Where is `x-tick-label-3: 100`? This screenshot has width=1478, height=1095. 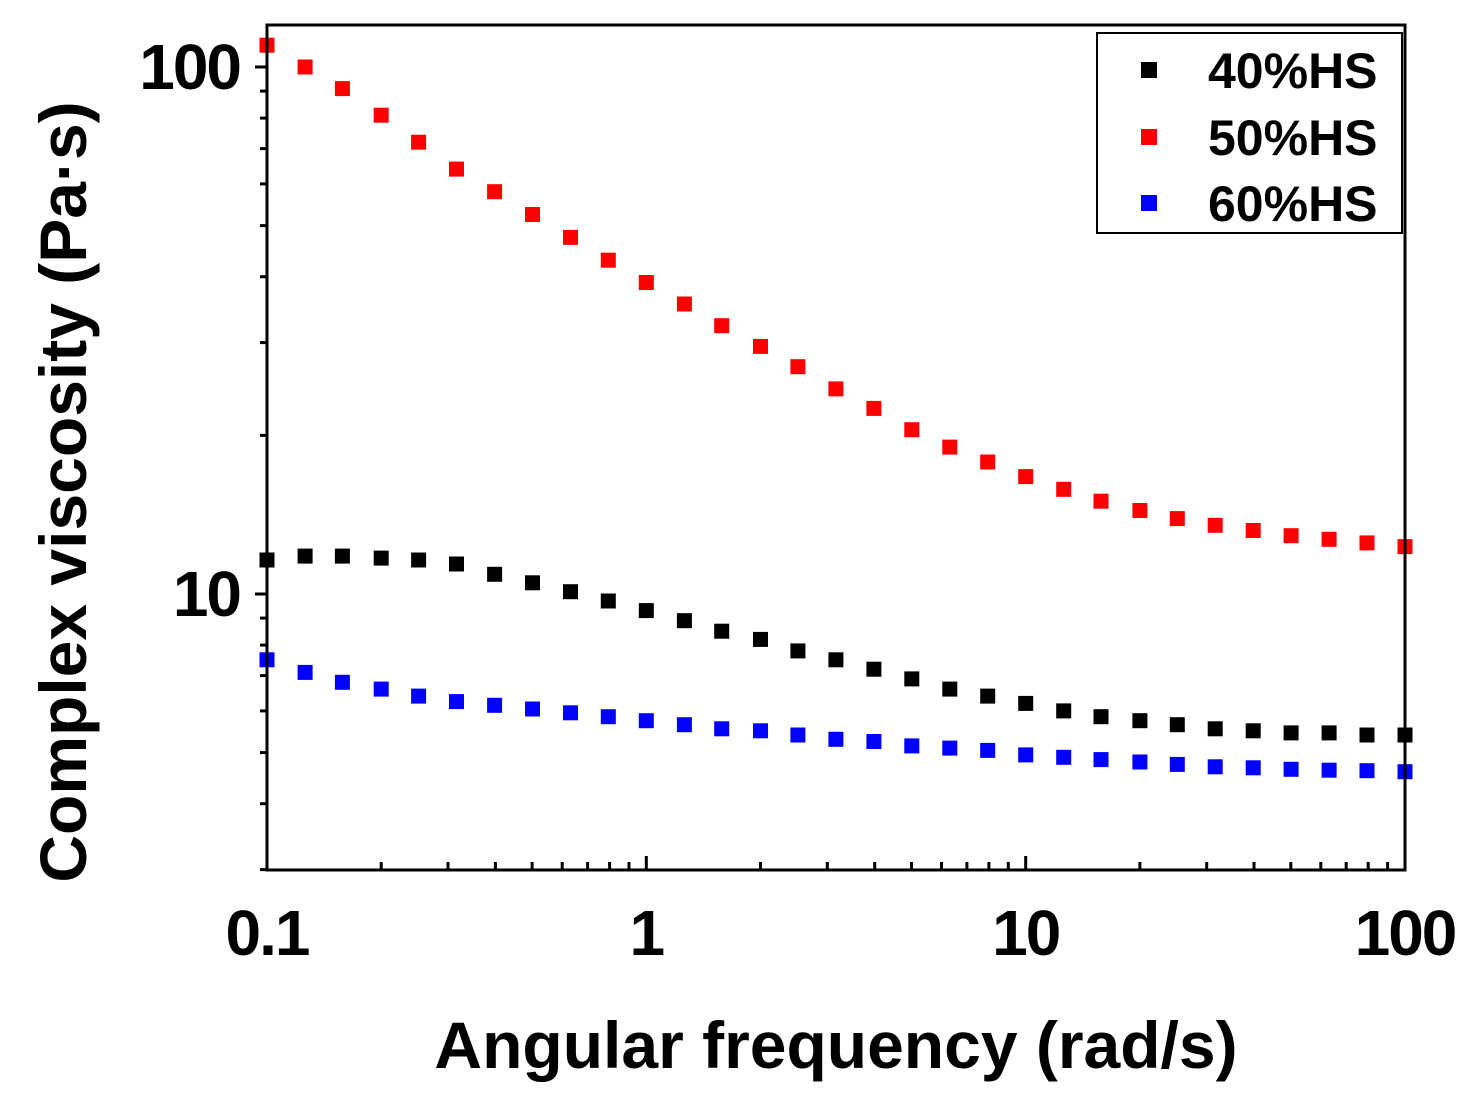
x-tick-label-3: 100 is located at coordinates (1405, 933).